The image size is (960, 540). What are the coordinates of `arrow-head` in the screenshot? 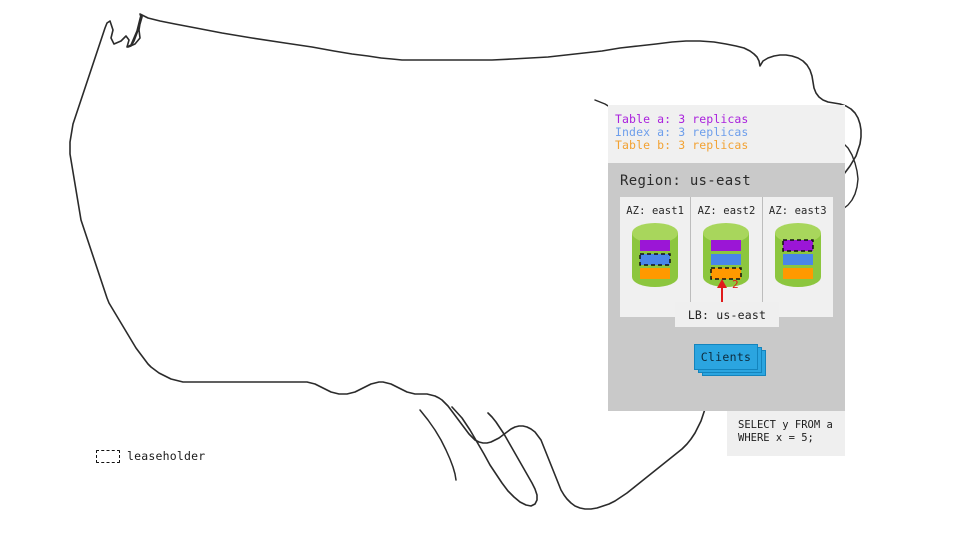 It's located at (722, 283).